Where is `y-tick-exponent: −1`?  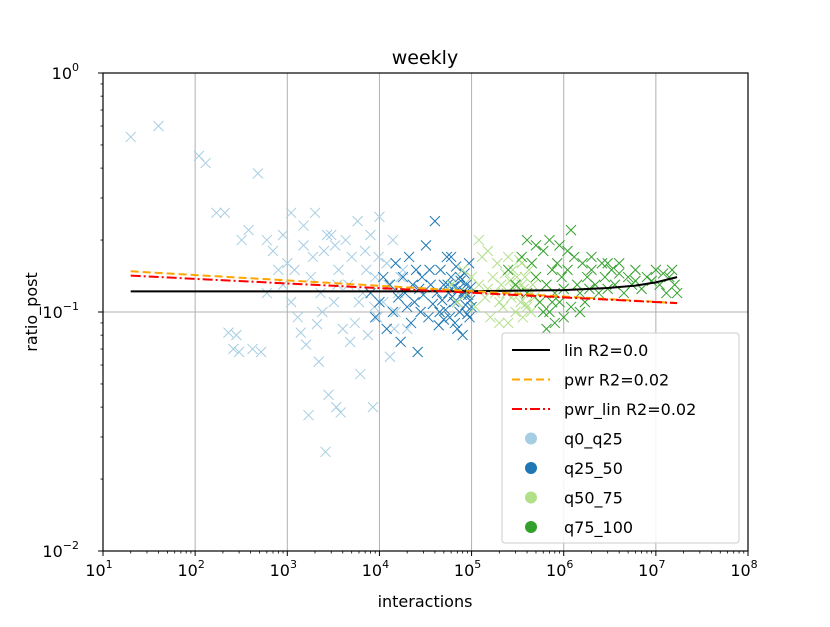 y-tick-exponent: −1 is located at coordinates (71, 306).